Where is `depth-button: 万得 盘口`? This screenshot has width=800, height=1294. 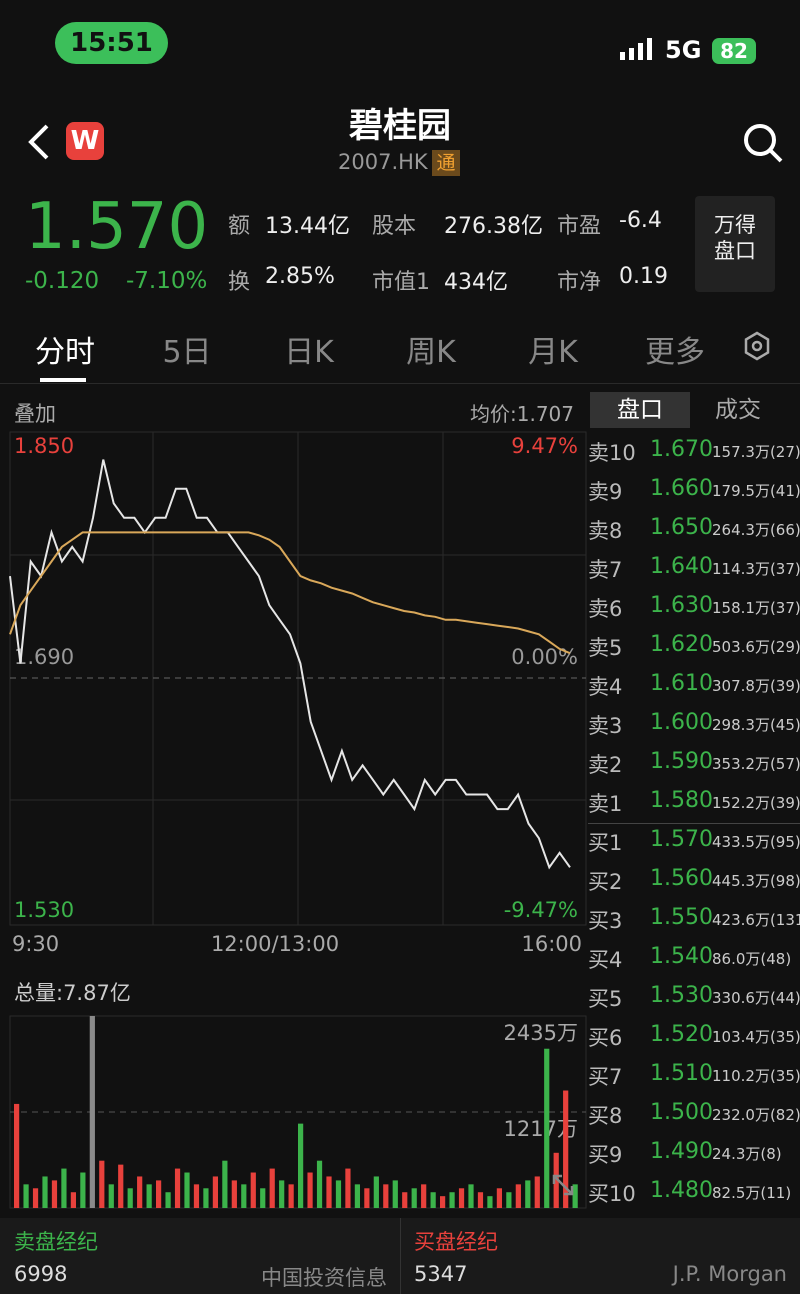 depth-button: 万得 盘口 is located at coordinates (735, 244).